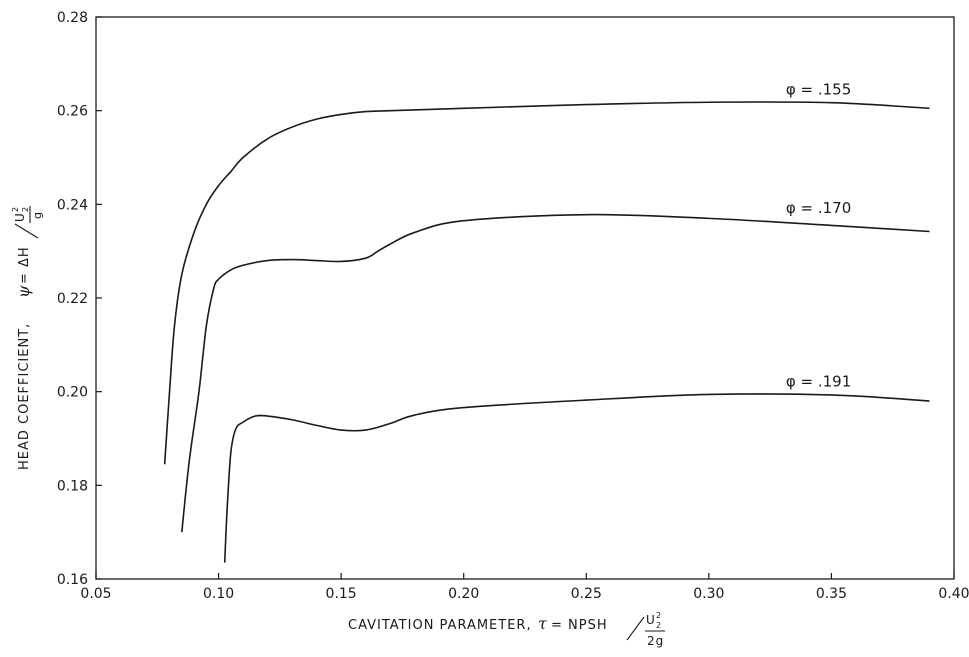  Describe the element at coordinates (341, 594) in the screenshot. I see `x-tick-label: 0.15` at that location.